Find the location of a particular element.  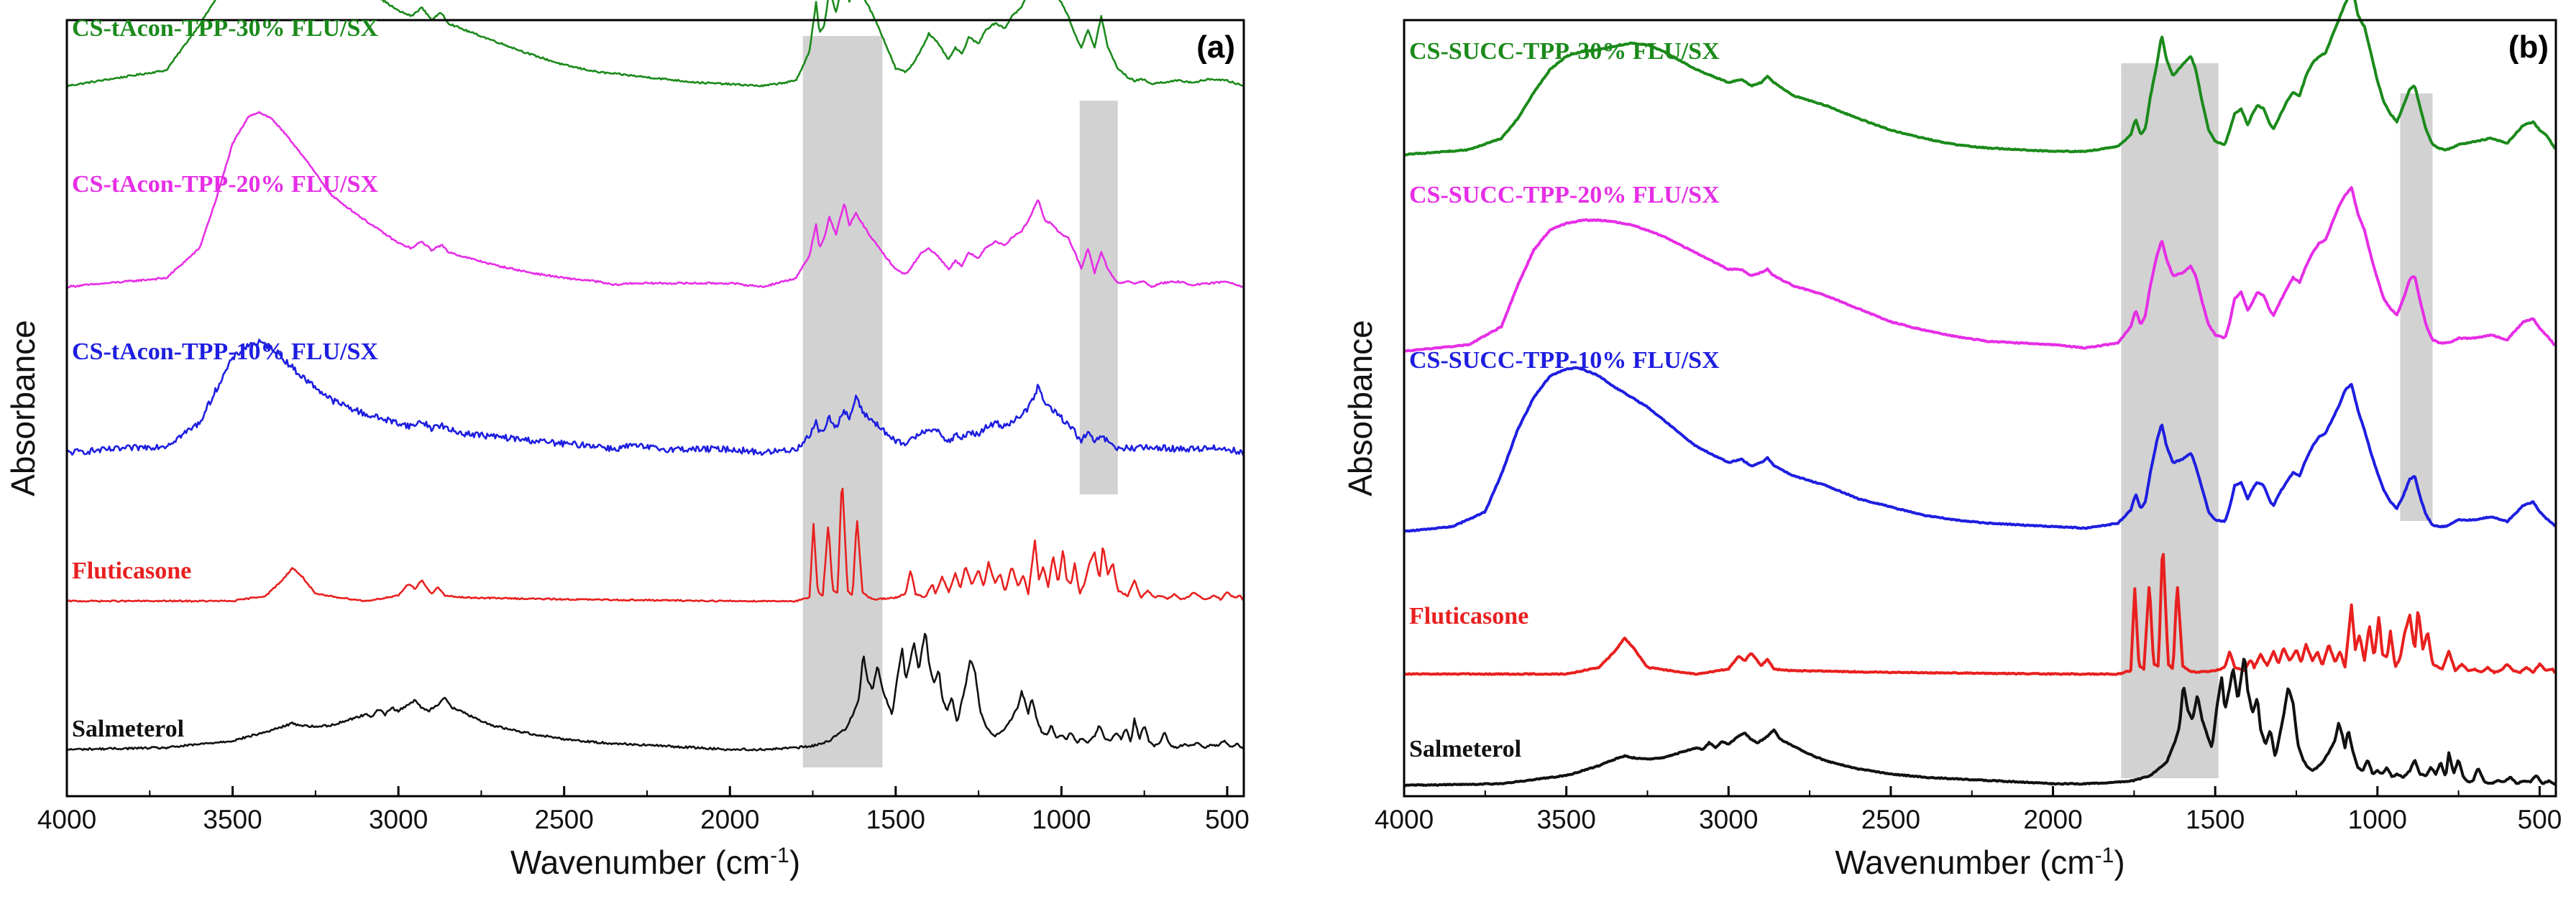

series-label-2: CS-SUCC-TPP-20% FLU/SX is located at coordinates (1564, 195).